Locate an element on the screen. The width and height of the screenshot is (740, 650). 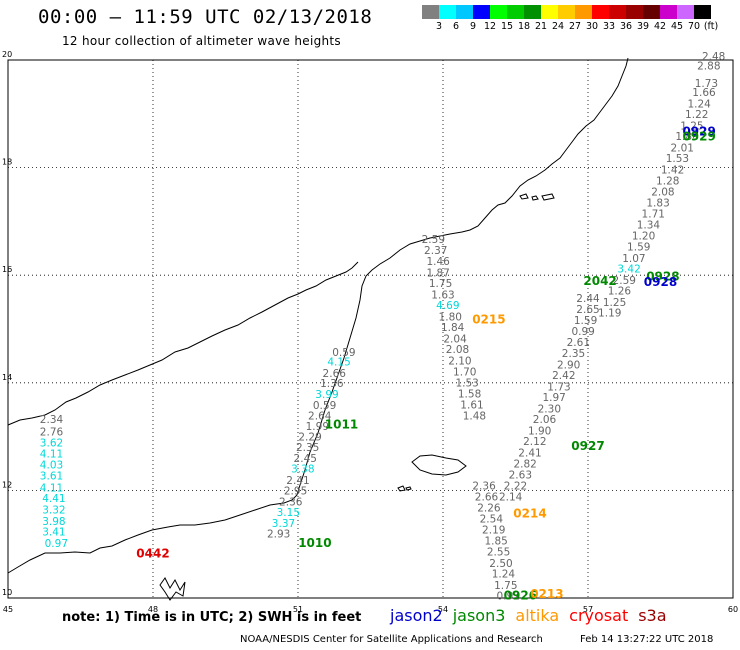
wave-height-value: 1.80 is located at coordinates (450, 317).